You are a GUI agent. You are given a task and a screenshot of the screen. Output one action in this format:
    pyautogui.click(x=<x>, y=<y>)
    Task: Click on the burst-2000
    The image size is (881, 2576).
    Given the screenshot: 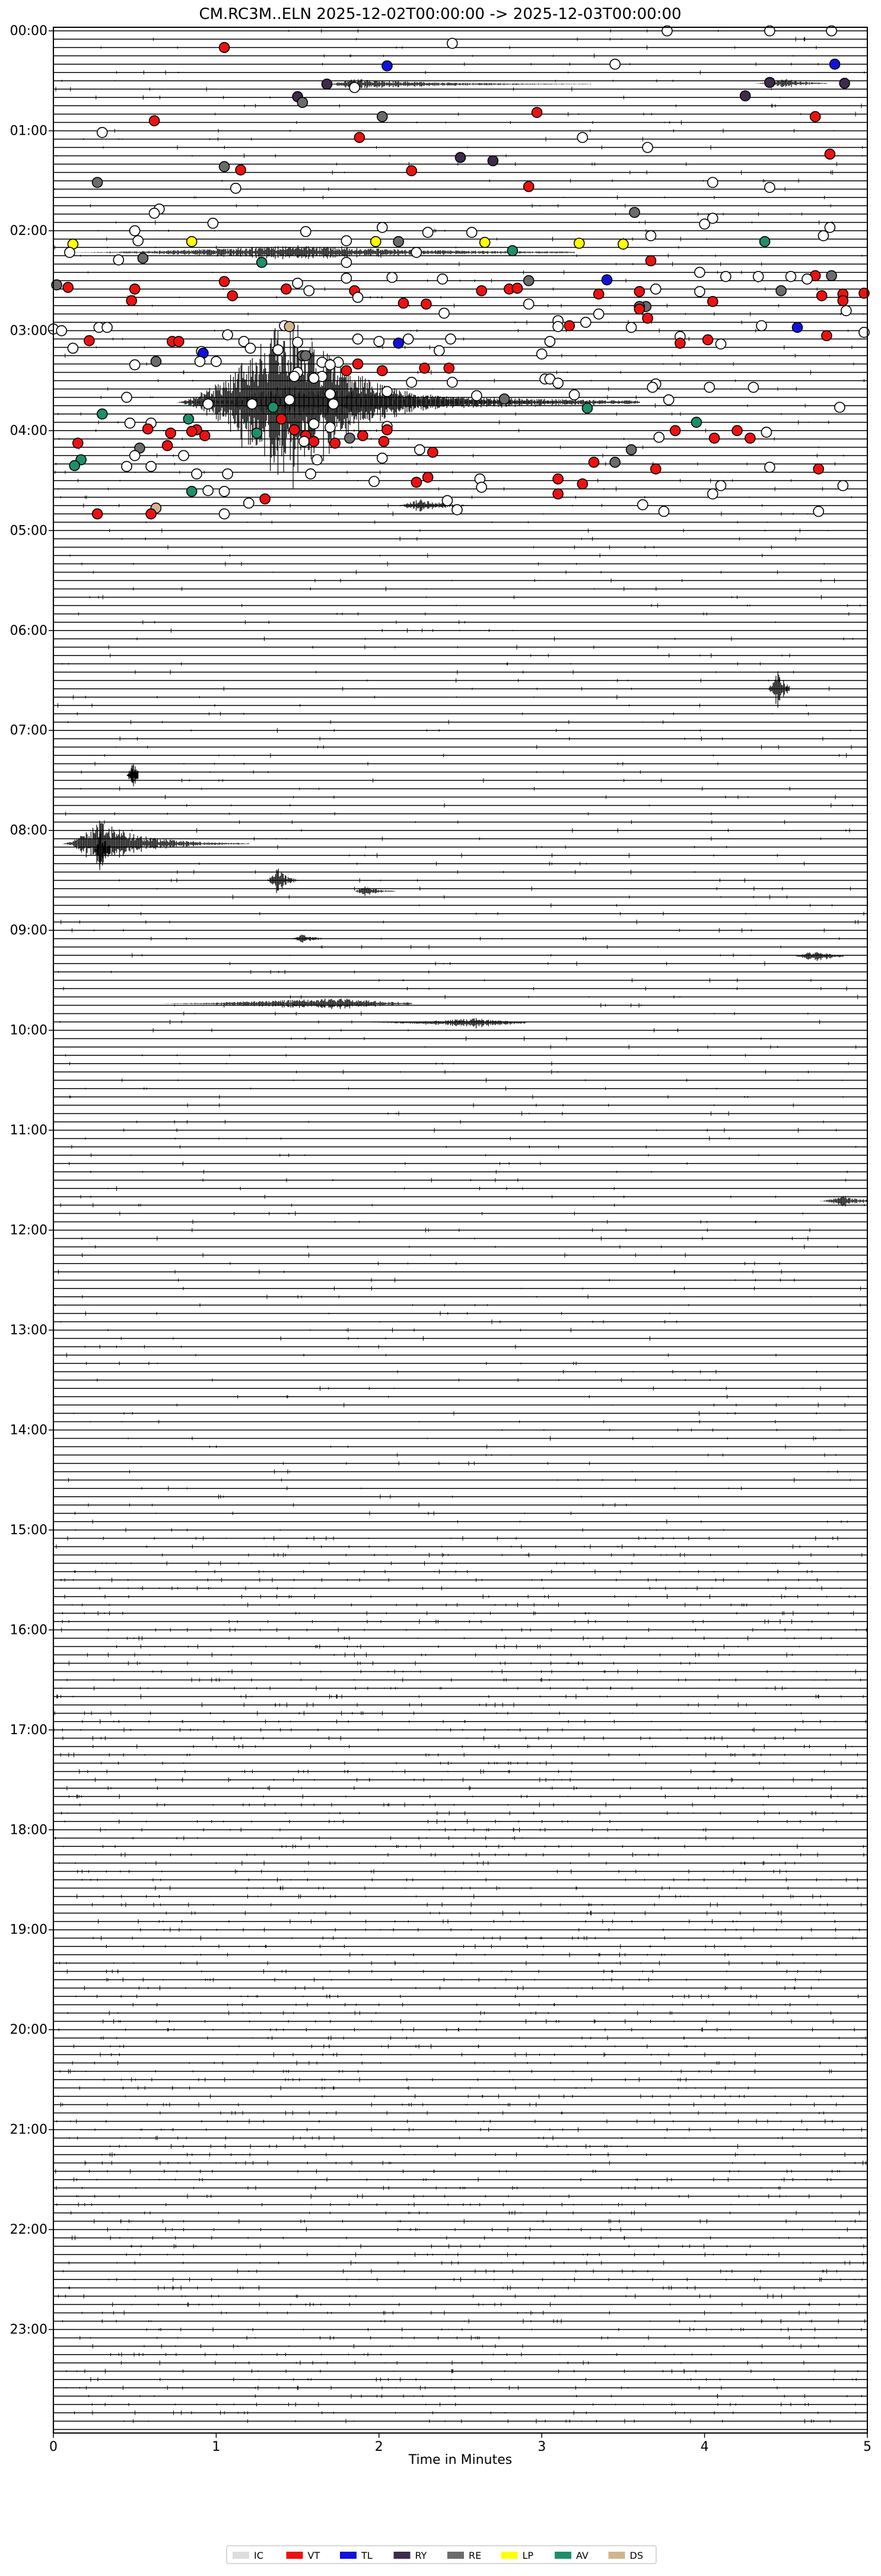 What is the action you would take?
    pyautogui.click(x=281, y=881)
    